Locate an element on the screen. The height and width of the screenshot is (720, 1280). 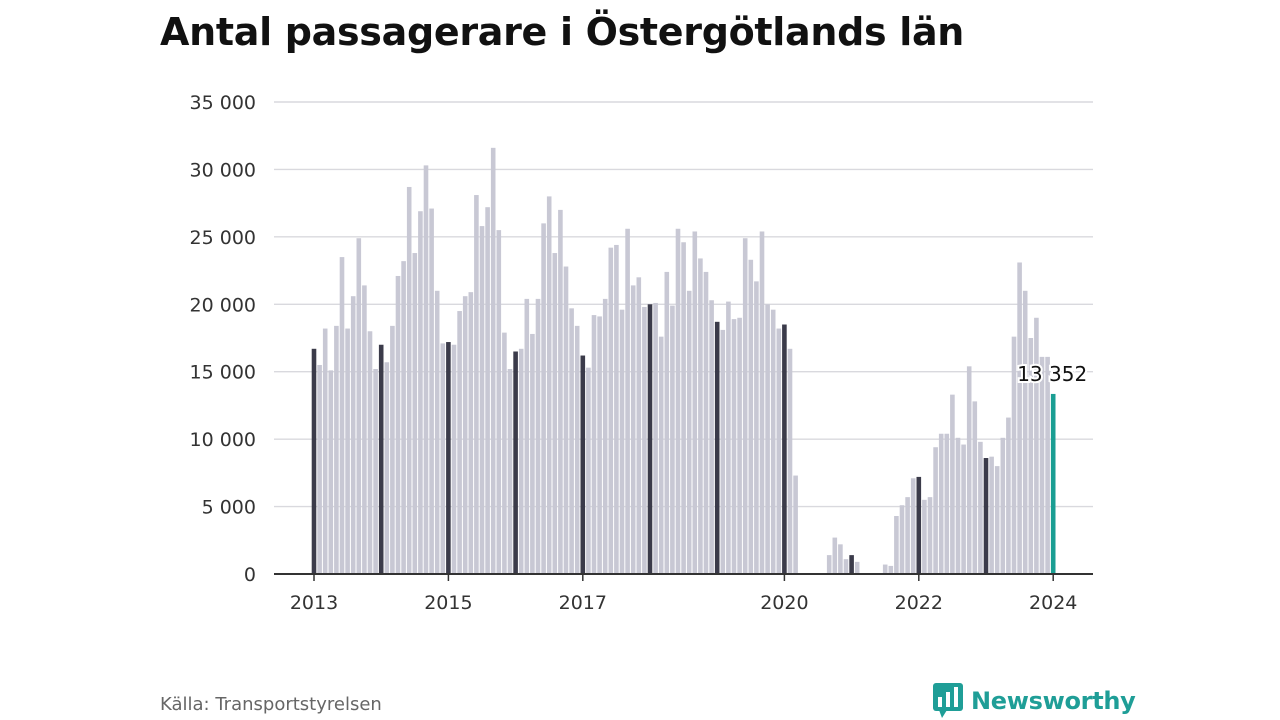
brand-name: Newsworthy is located at coordinates (1053, 701).